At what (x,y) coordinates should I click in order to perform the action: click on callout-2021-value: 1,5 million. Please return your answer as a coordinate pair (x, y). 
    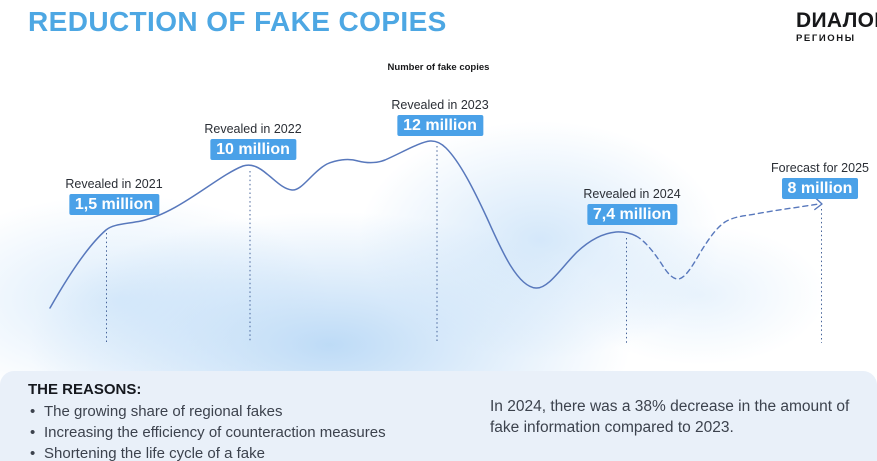
    Looking at the image, I should click on (114, 204).